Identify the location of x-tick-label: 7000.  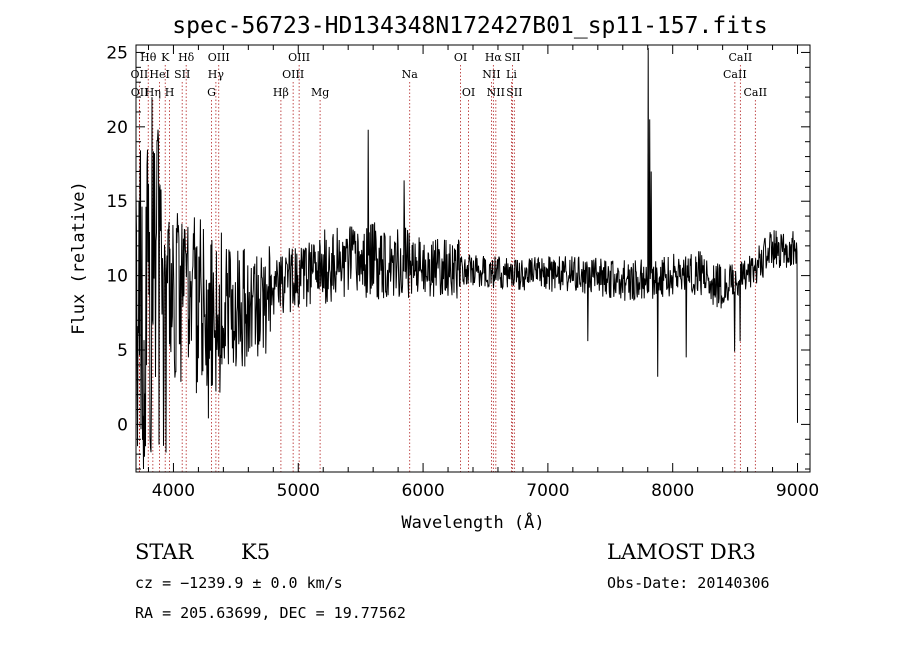
(547, 491).